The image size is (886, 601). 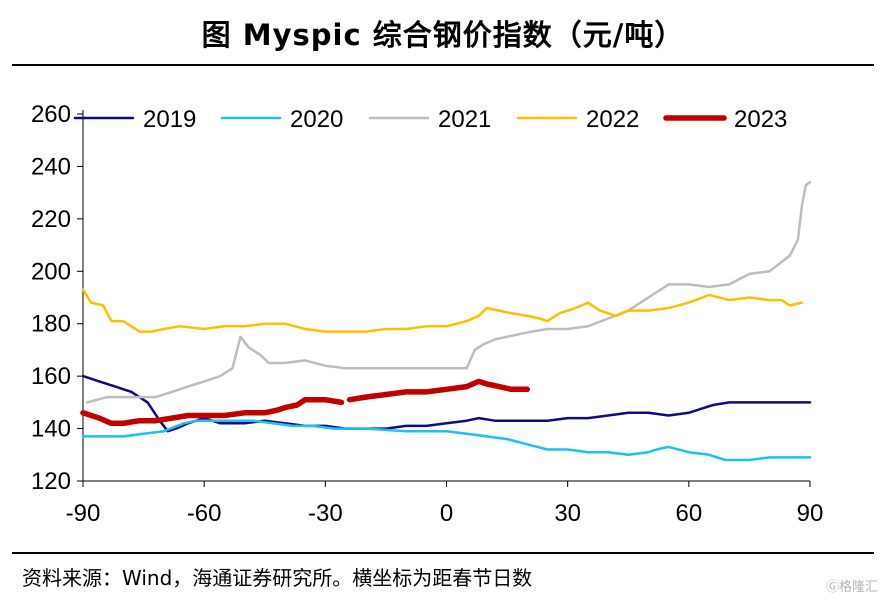 What do you see at coordinates (446, 513) in the screenshot?
I see `x-tick-label: 0` at bounding box center [446, 513].